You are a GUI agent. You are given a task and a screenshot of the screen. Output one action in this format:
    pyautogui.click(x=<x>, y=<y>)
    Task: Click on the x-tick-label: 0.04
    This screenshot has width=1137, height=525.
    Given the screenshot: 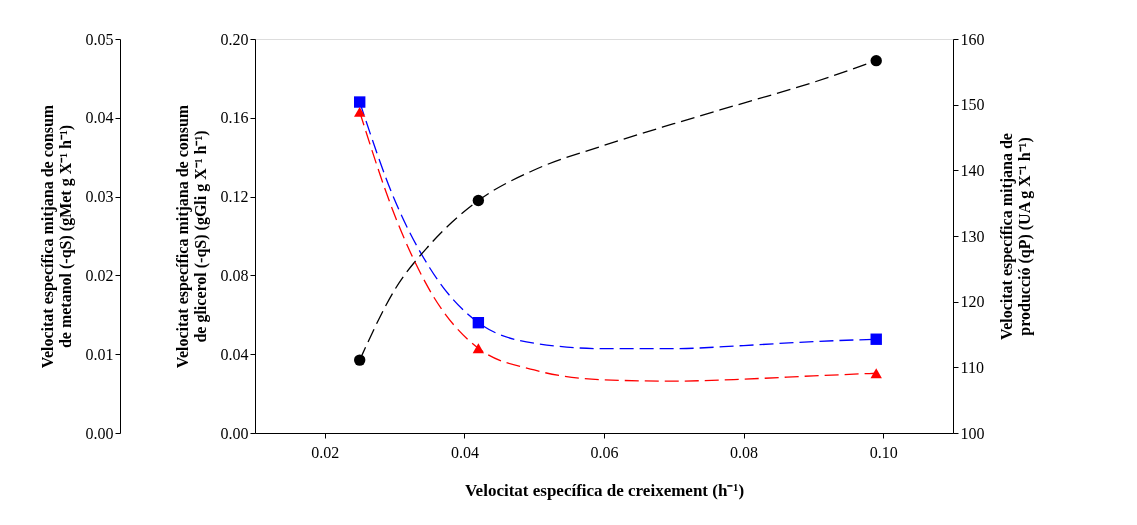 What is the action you would take?
    pyautogui.click(x=464, y=452)
    